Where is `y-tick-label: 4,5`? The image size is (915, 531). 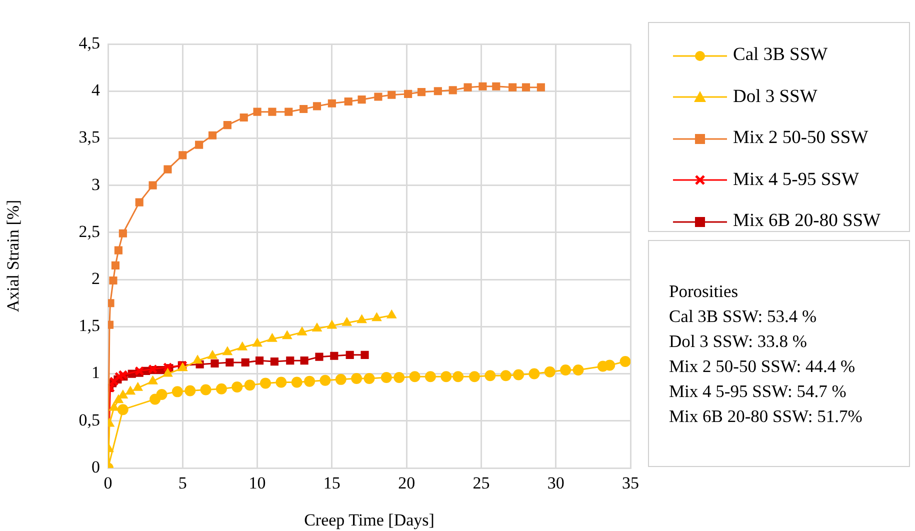 y-tick-label: 4,5 is located at coordinates (89, 42).